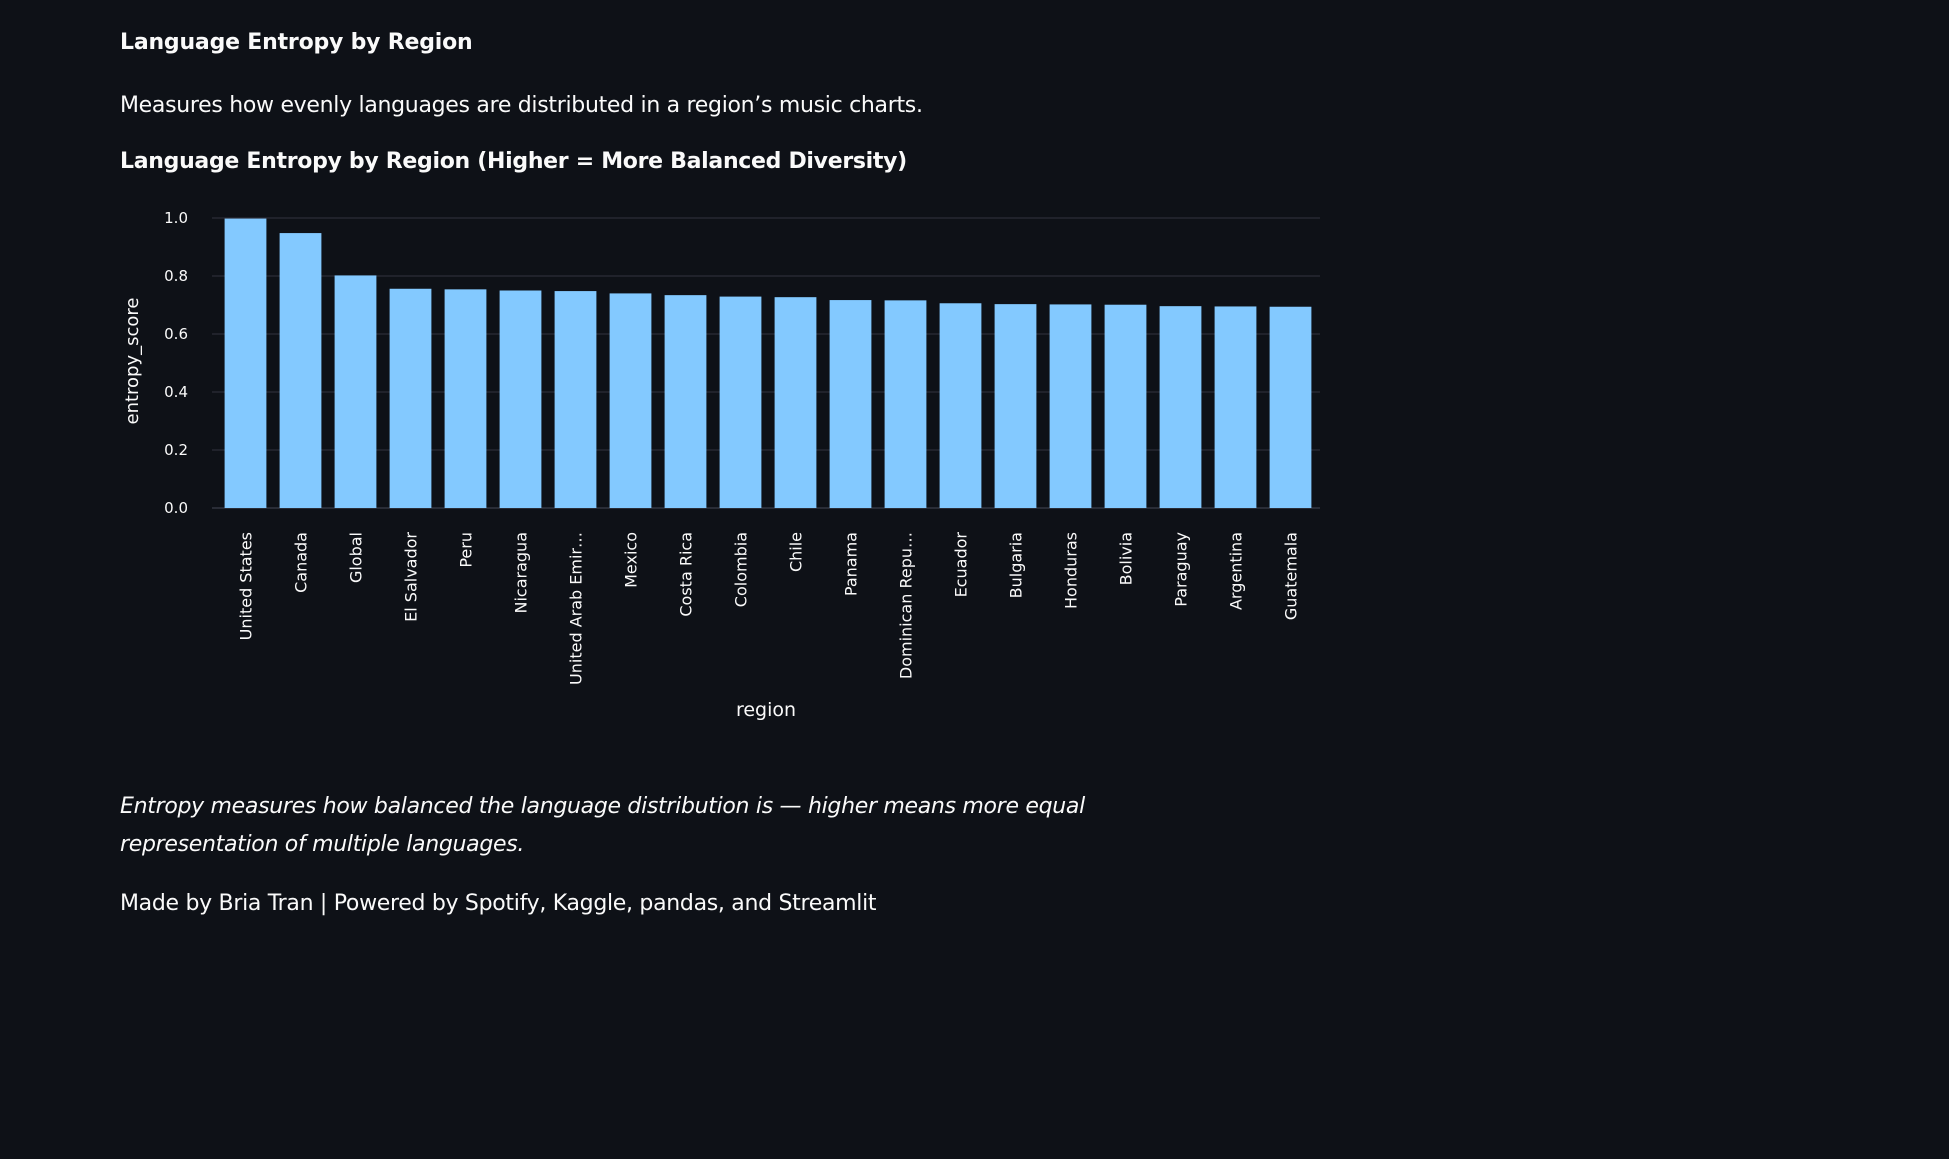 The width and height of the screenshot is (1949, 1159). Describe the element at coordinates (1016, 565) in the screenshot. I see `x-tick-label: Bulgaria` at that location.